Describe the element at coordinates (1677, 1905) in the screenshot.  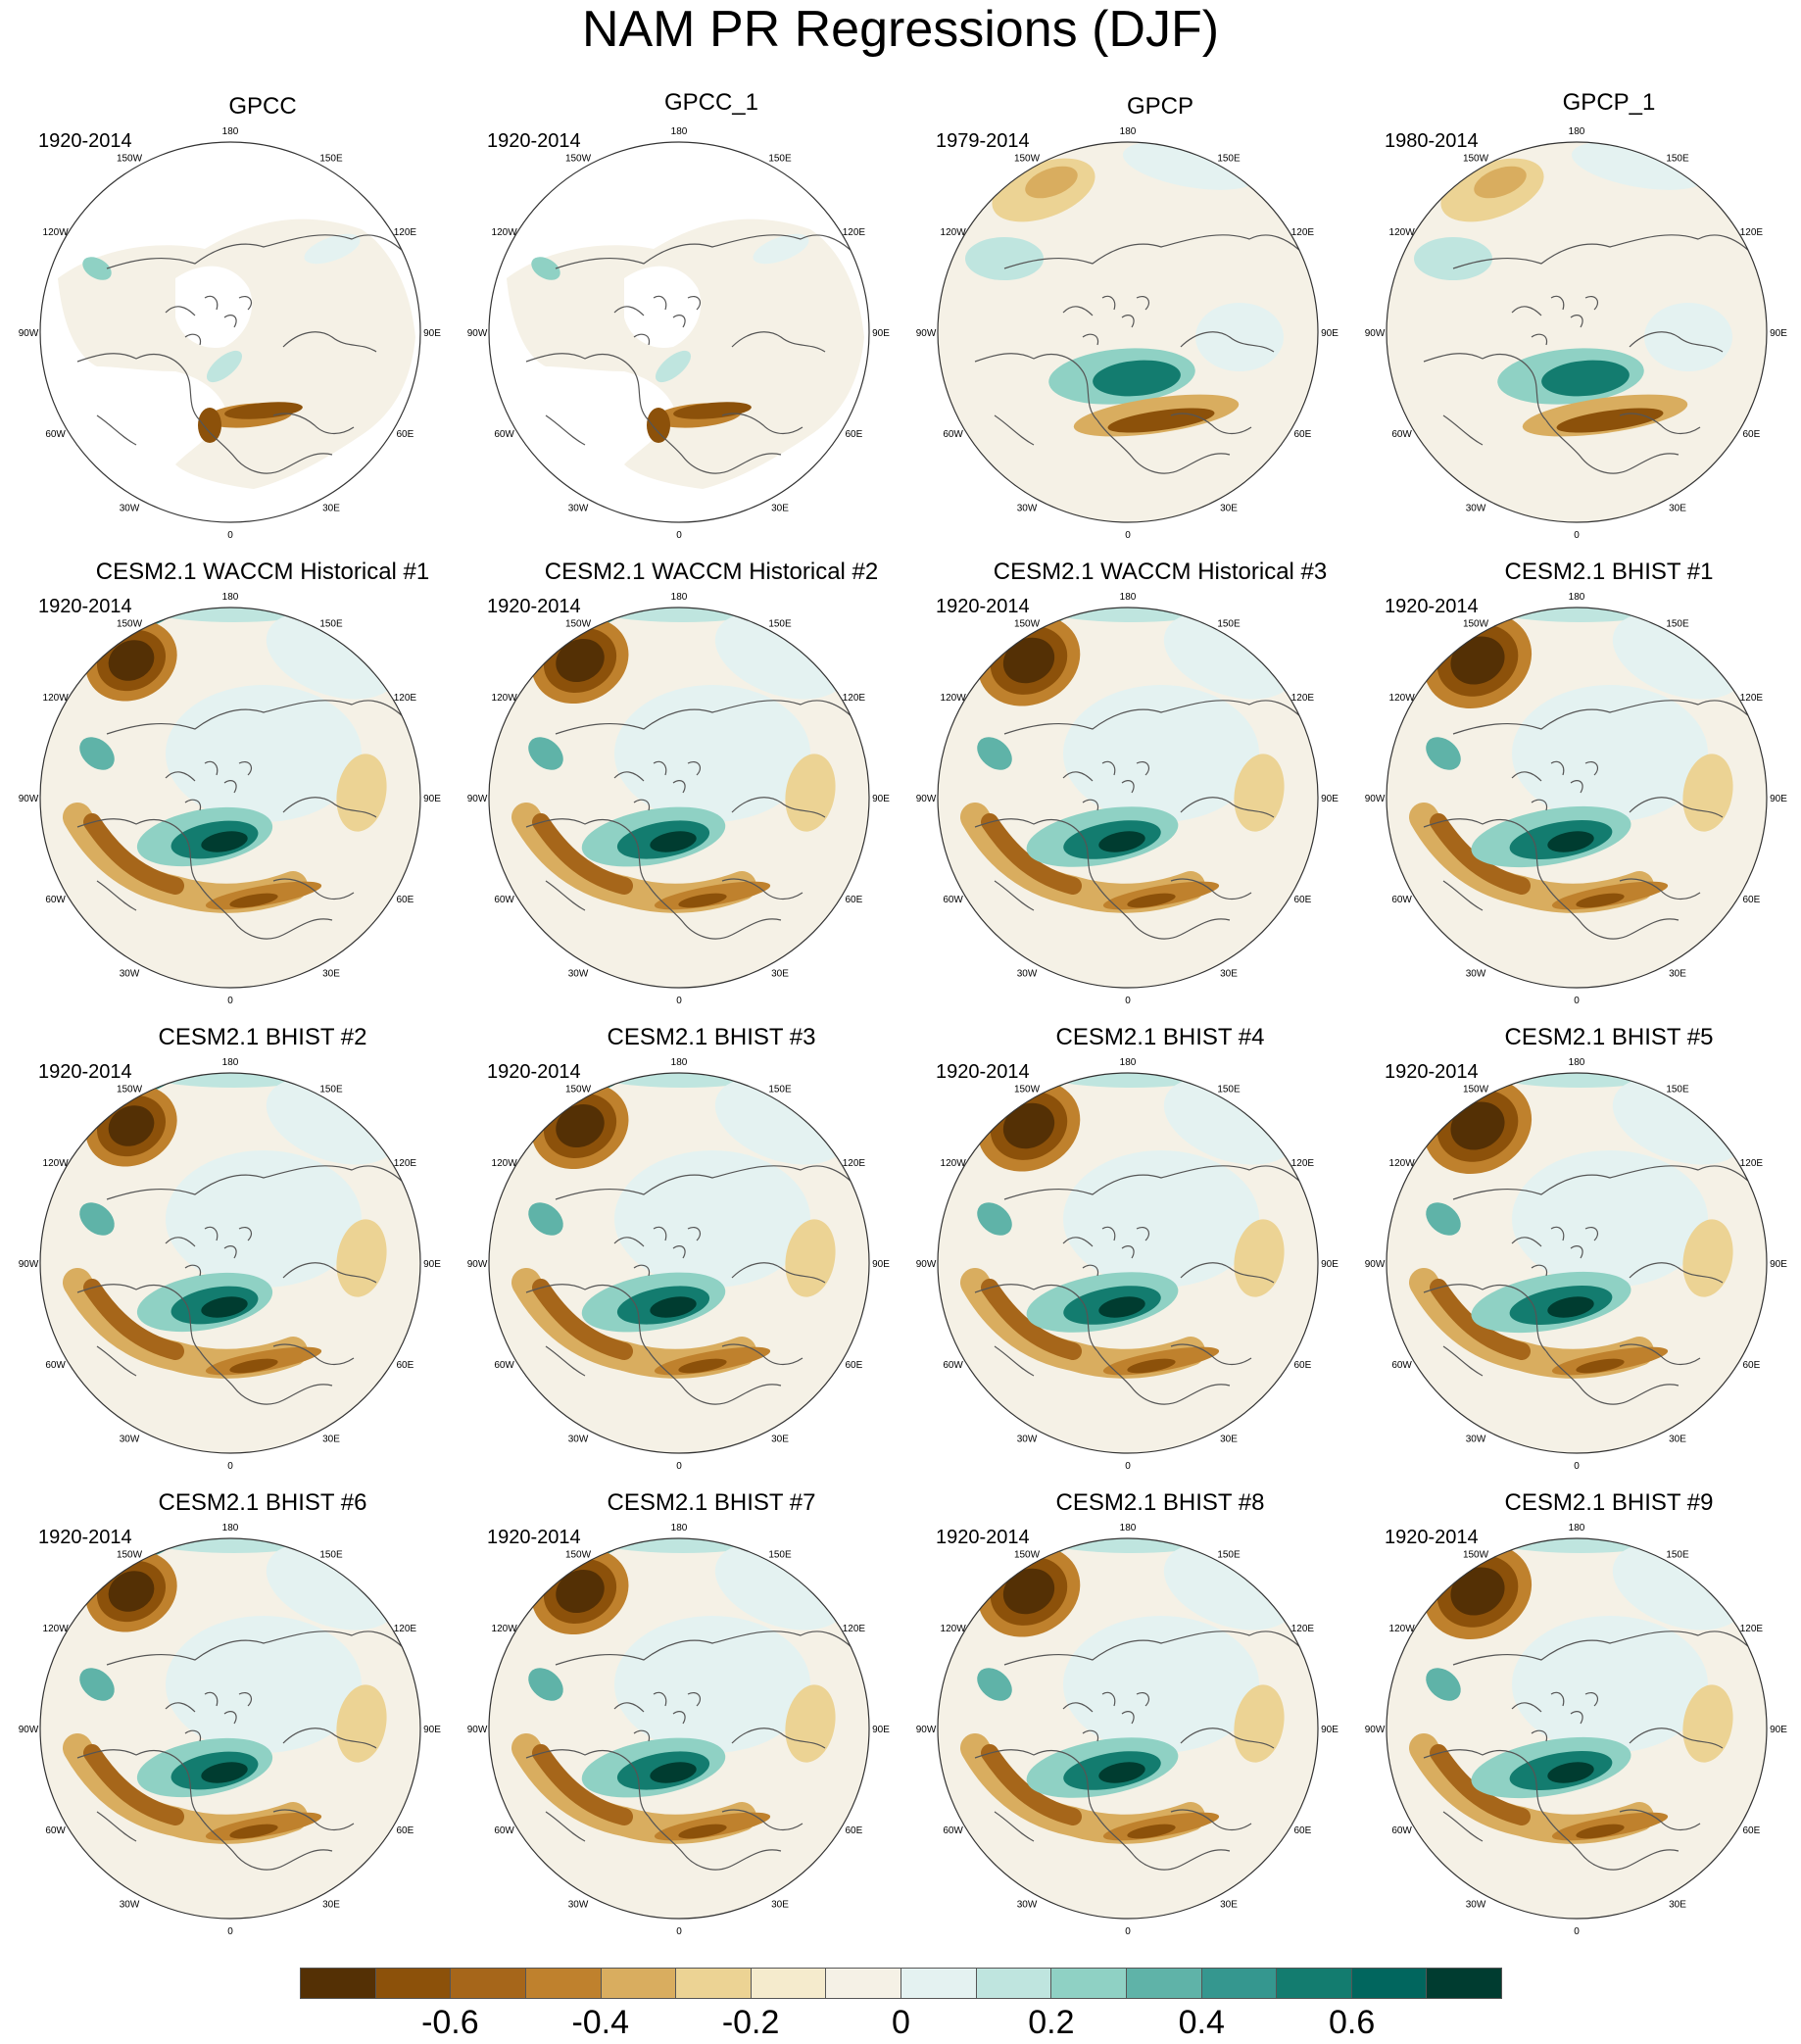
I see `longitude-label: 30E` at that location.